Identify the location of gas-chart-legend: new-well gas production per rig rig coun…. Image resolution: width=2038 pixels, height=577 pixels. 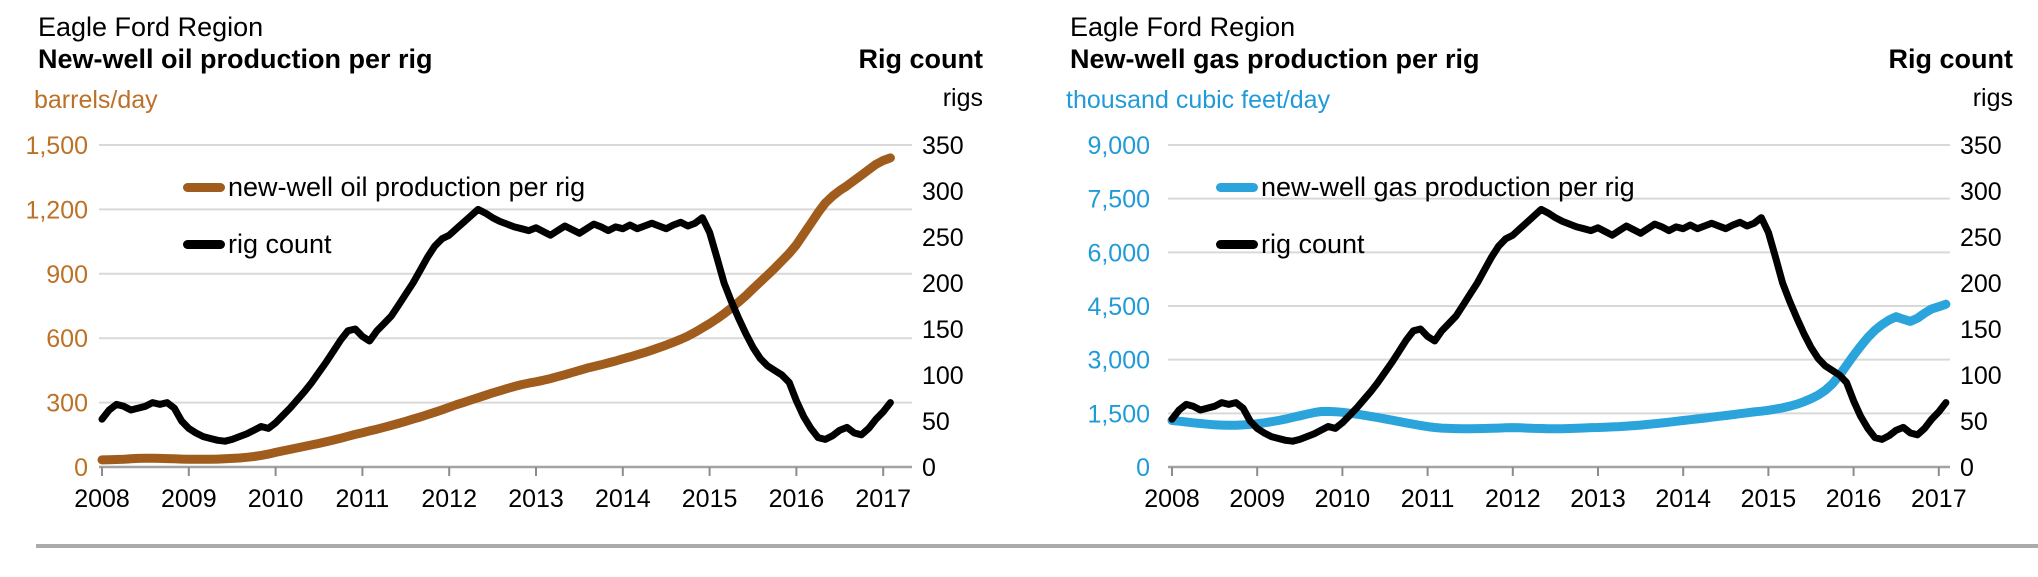
(1425, 215).